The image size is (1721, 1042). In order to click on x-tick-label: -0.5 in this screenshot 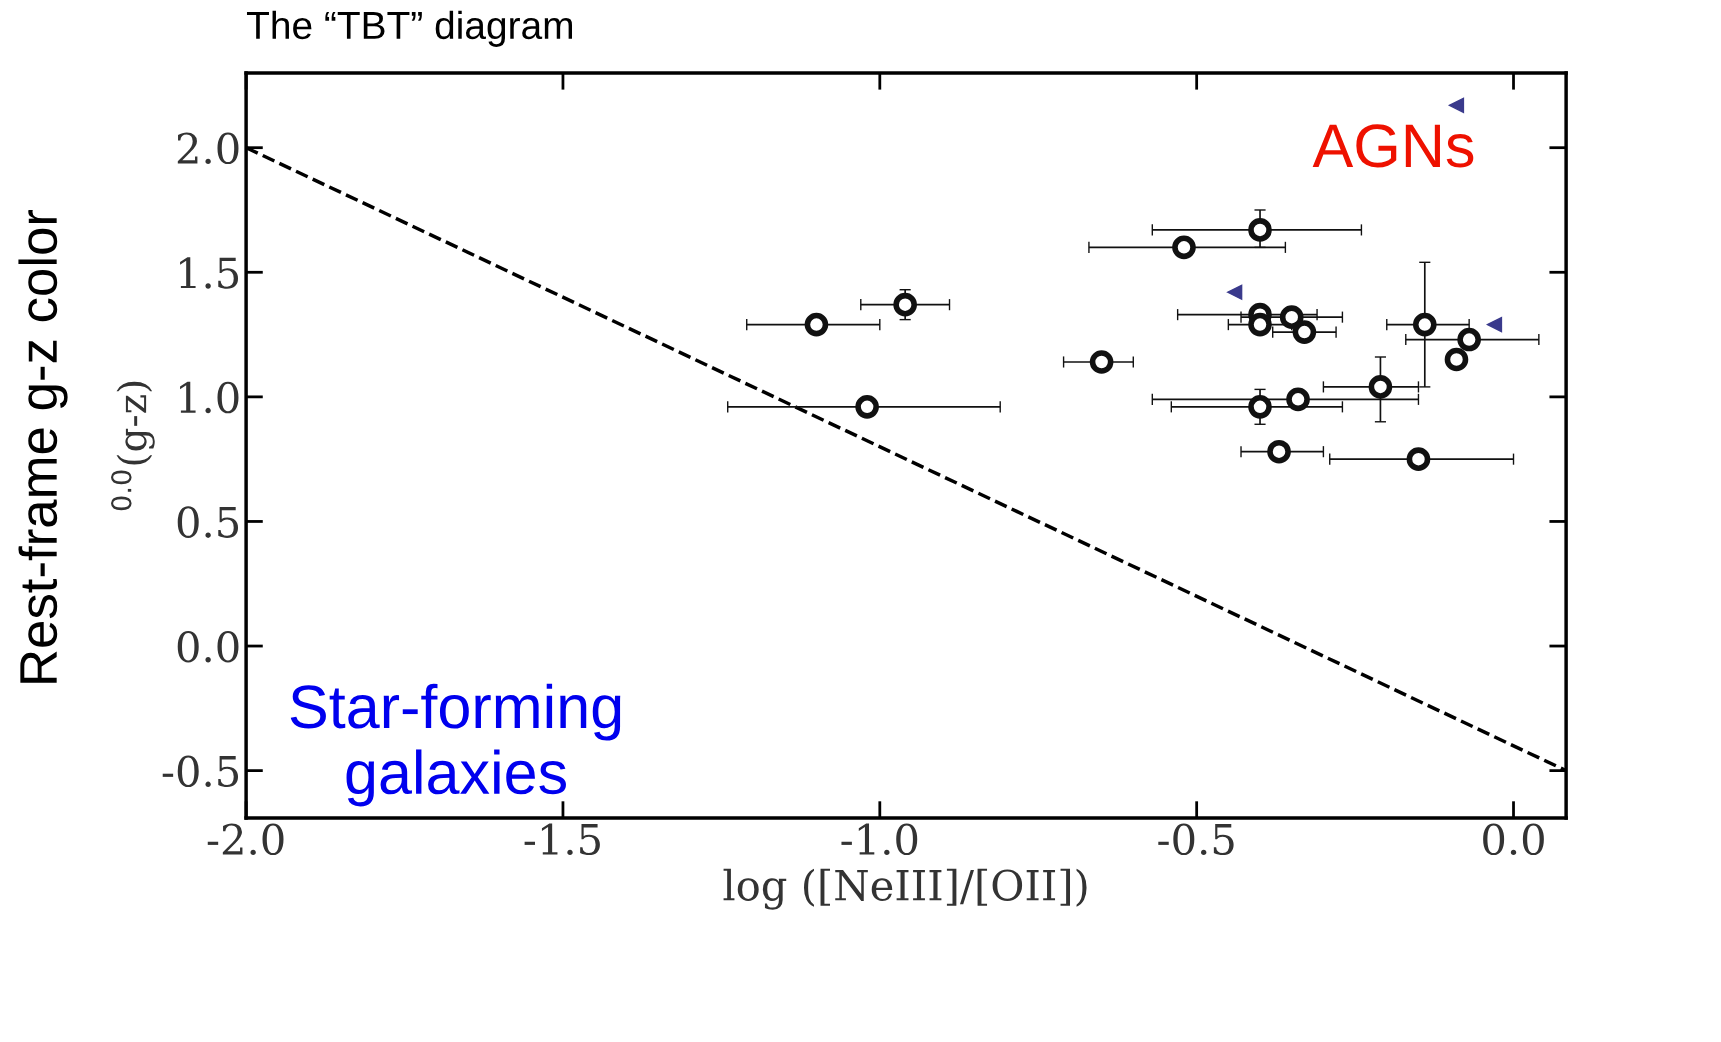, I will do `click(1196, 839)`.